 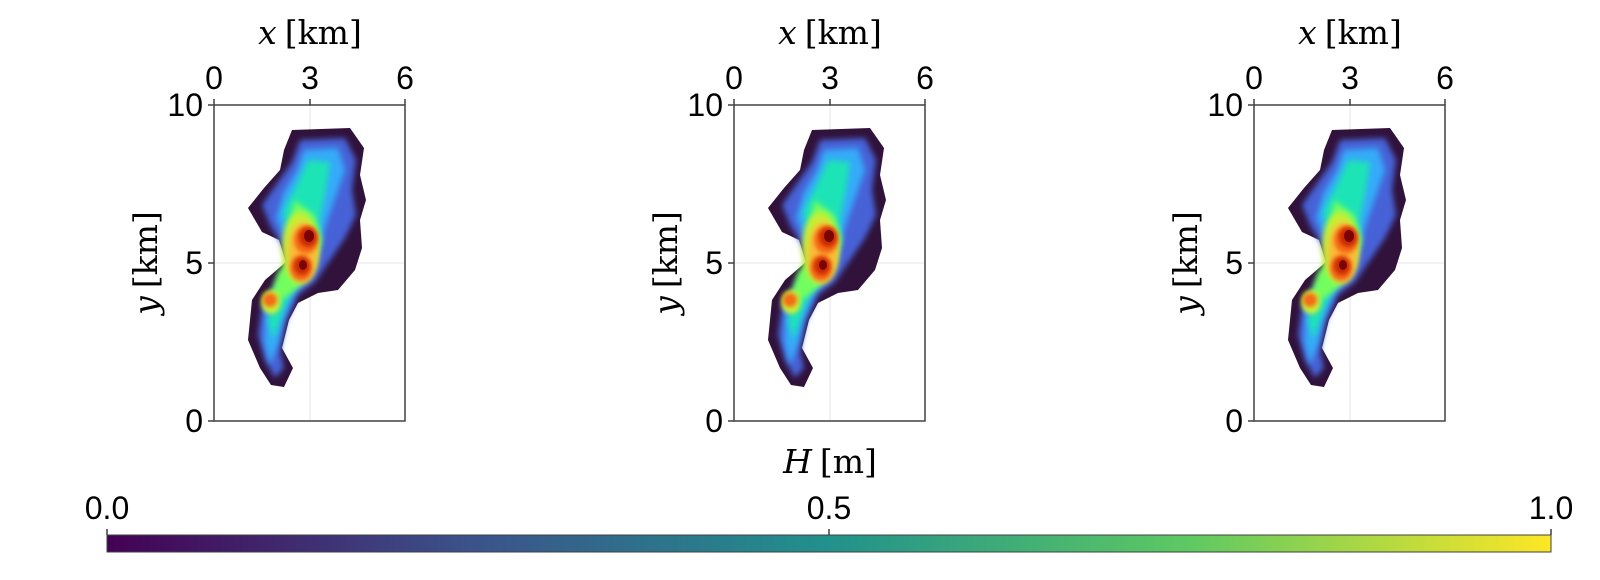 I want to click on colorbar-tick-label: 0.5, so click(x=829, y=508).